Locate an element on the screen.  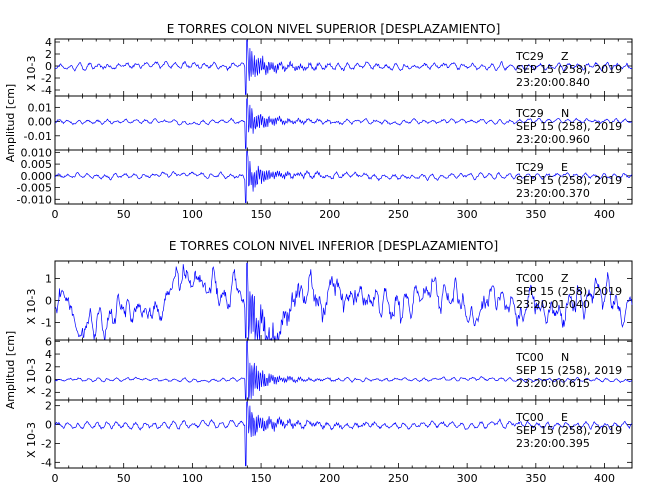
y-tick-label: 0.000 is located at coordinates (37, 176).